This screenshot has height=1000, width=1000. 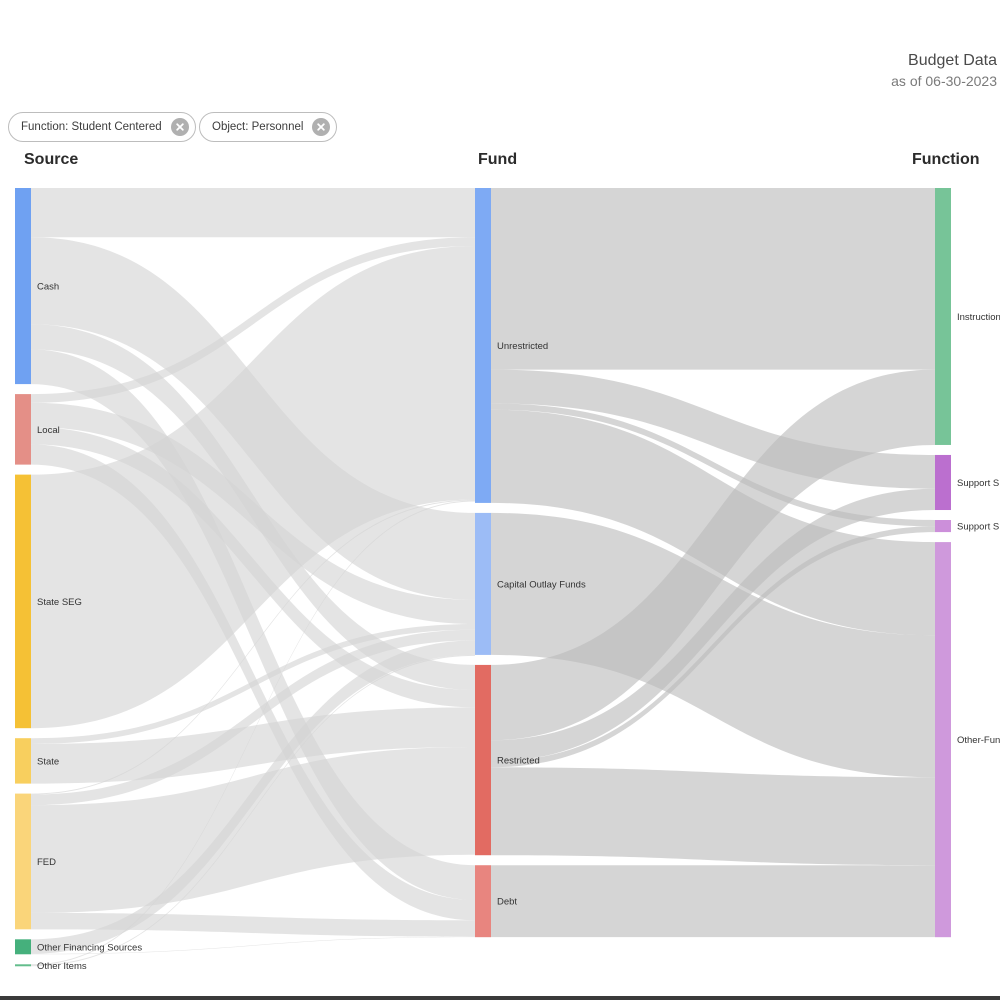 I want to click on sankey-node-debt, so click(x=483, y=901).